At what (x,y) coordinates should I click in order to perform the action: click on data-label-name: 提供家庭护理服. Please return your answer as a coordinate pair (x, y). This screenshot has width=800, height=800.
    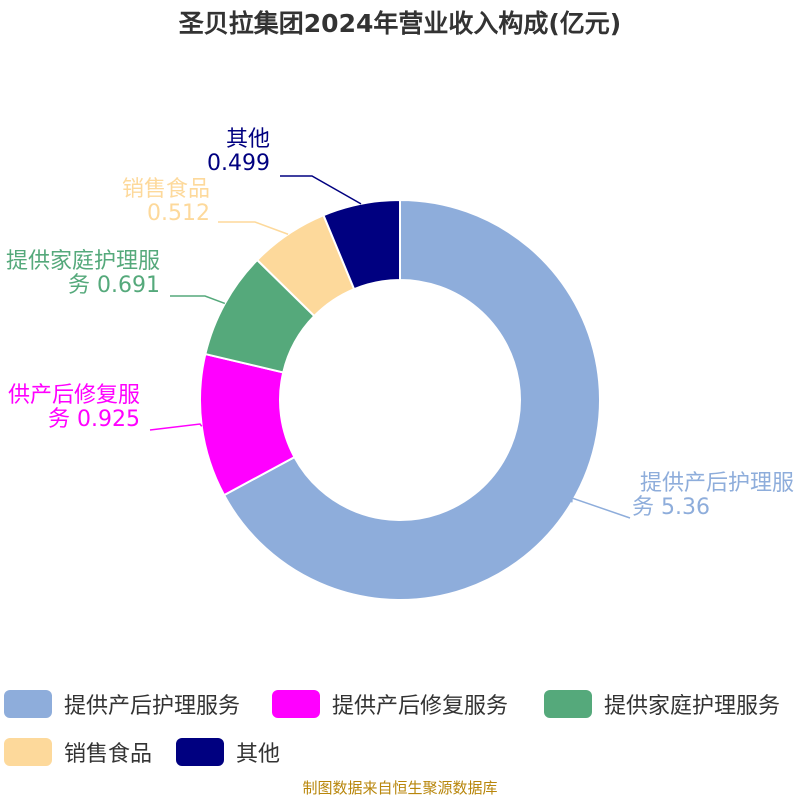
    Looking at the image, I should click on (83, 261).